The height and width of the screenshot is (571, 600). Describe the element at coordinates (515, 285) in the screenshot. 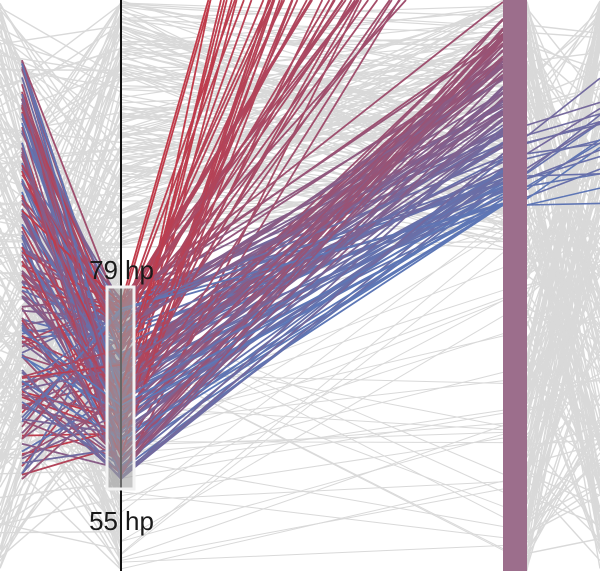

I see `second-axis-bar` at that location.